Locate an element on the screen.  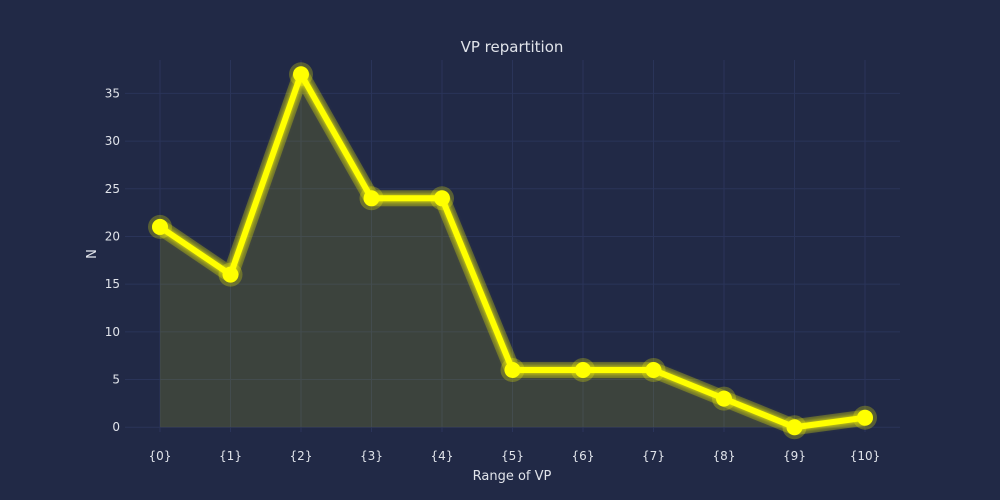
y-tick-label: 10 is located at coordinates (112, 332).